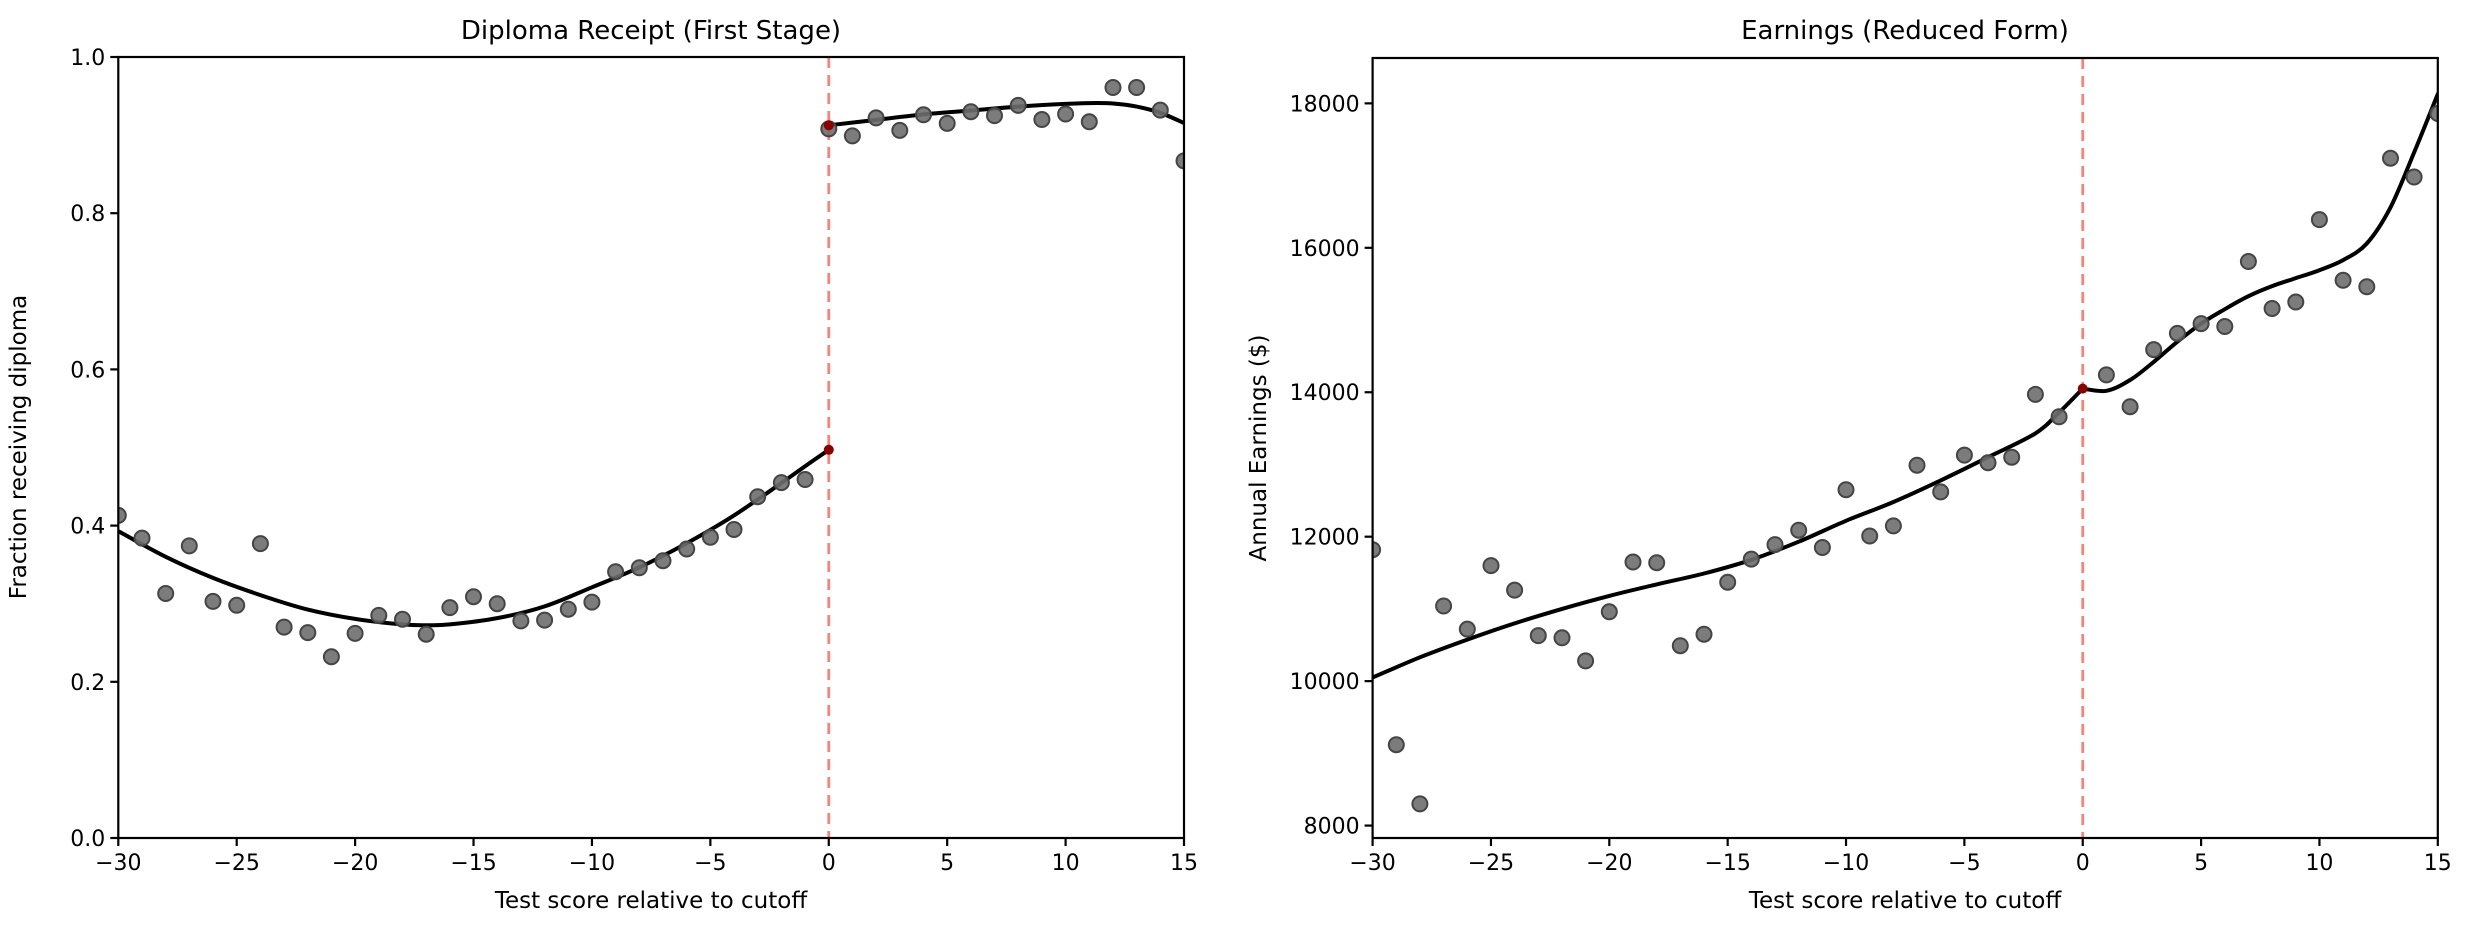  What do you see at coordinates (1905, 901) in the screenshot?
I see `reduced-form-xlabel: Test score relative to cutoff` at bounding box center [1905, 901].